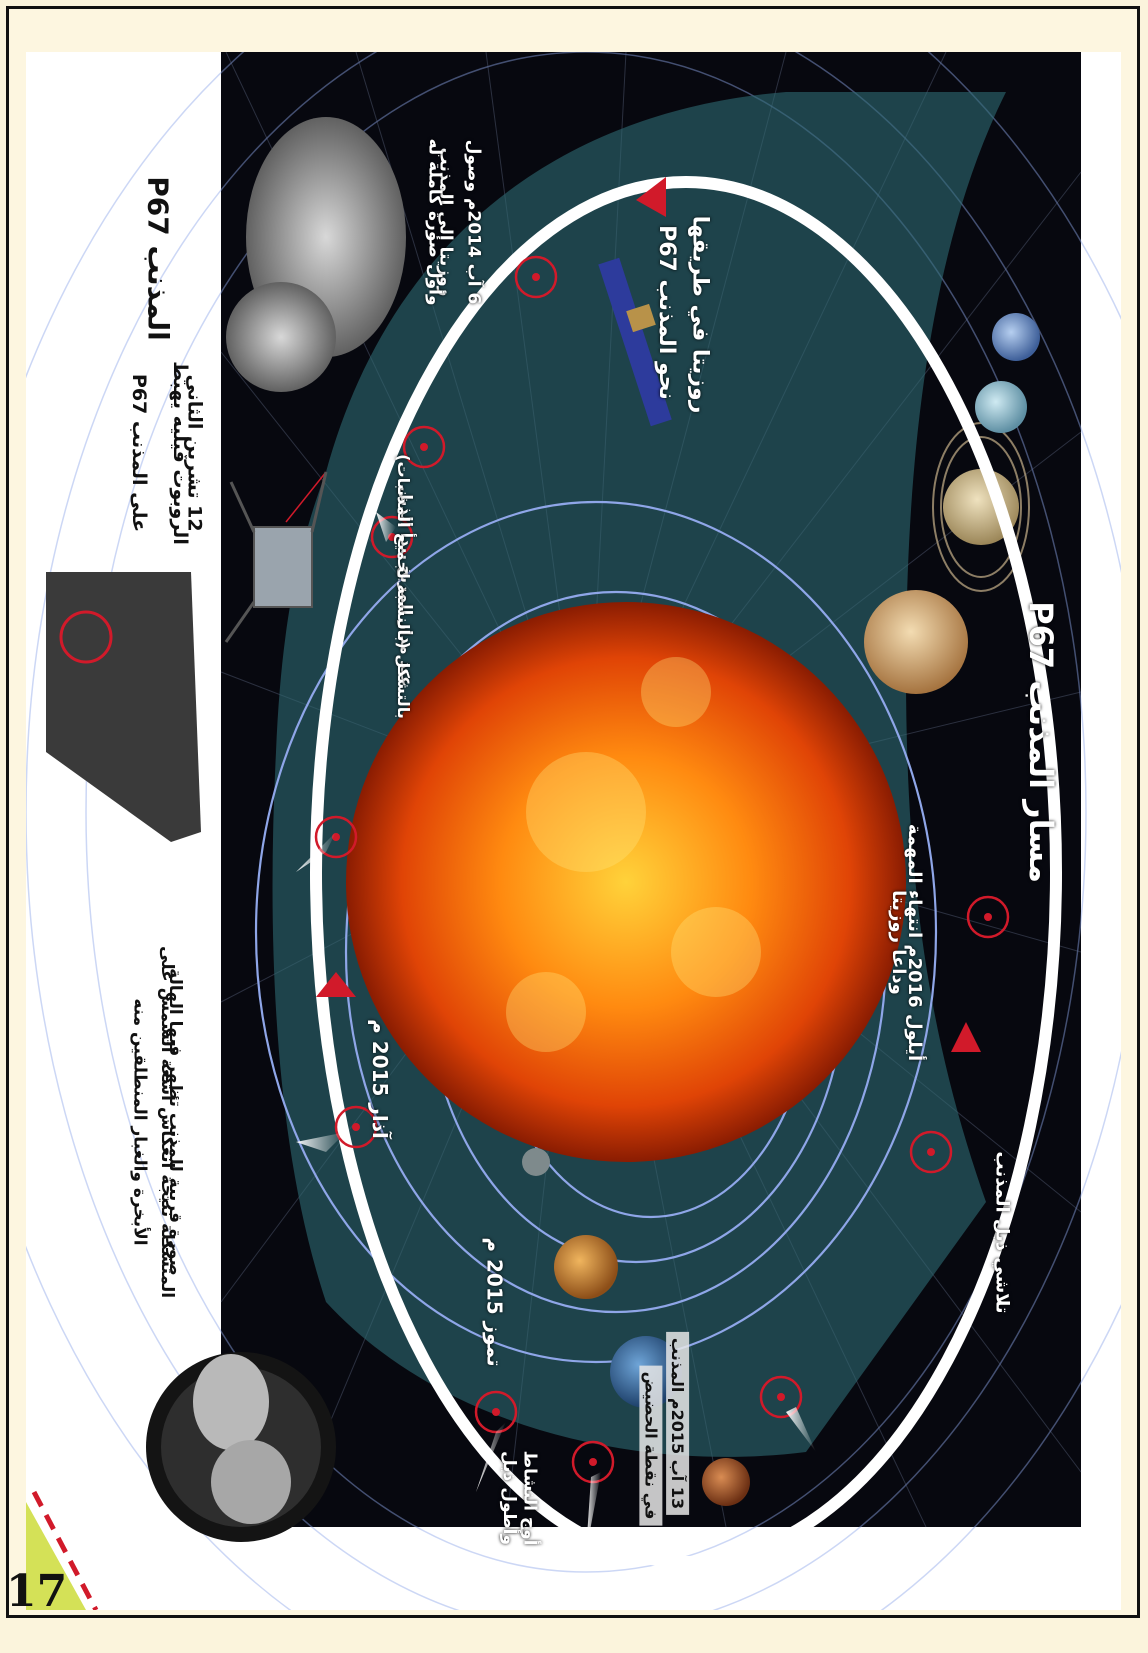 The image size is (1148, 1653). What do you see at coordinates (167, 1122) in the screenshot?
I see `label-closeup-2: المتشكلة نتيجة انعكاس أشعة الشمس على` at bounding box center [167, 1122].